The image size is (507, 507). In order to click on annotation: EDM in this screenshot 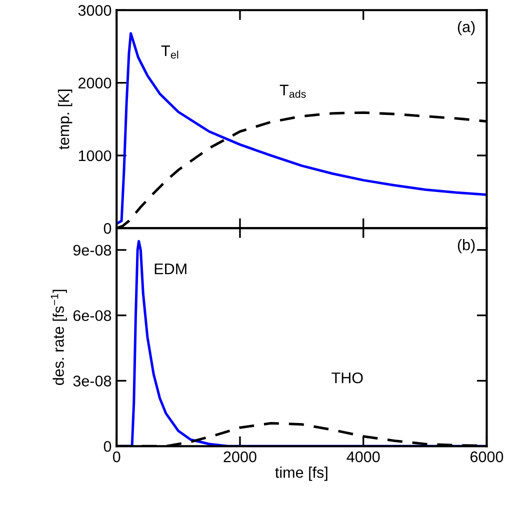, I will do `click(170, 269)`.